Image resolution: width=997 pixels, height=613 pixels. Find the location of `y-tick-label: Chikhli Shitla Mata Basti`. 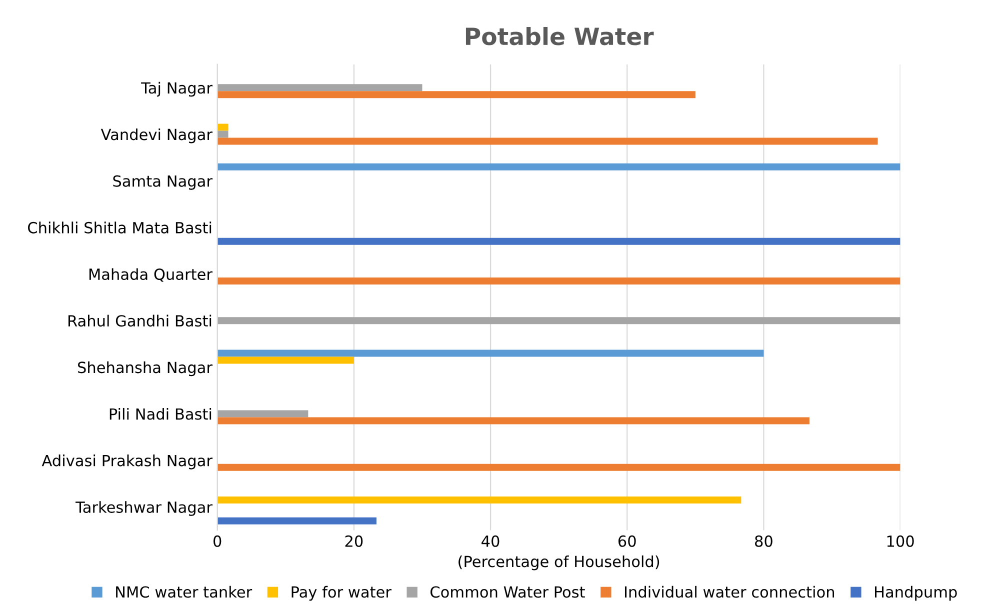

y-tick-label: Chikhli Shitla Mata Basti is located at coordinates (120, 228).